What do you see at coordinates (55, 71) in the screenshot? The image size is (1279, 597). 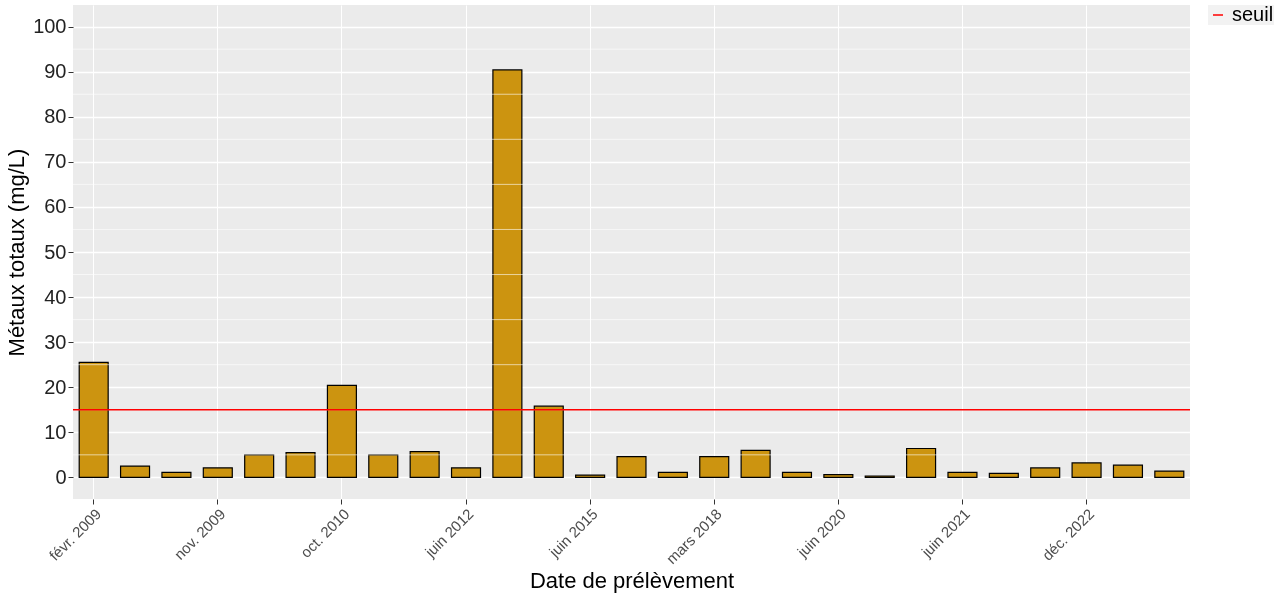 I see `y-tick-label: 90` at bounding box center [55, 71].